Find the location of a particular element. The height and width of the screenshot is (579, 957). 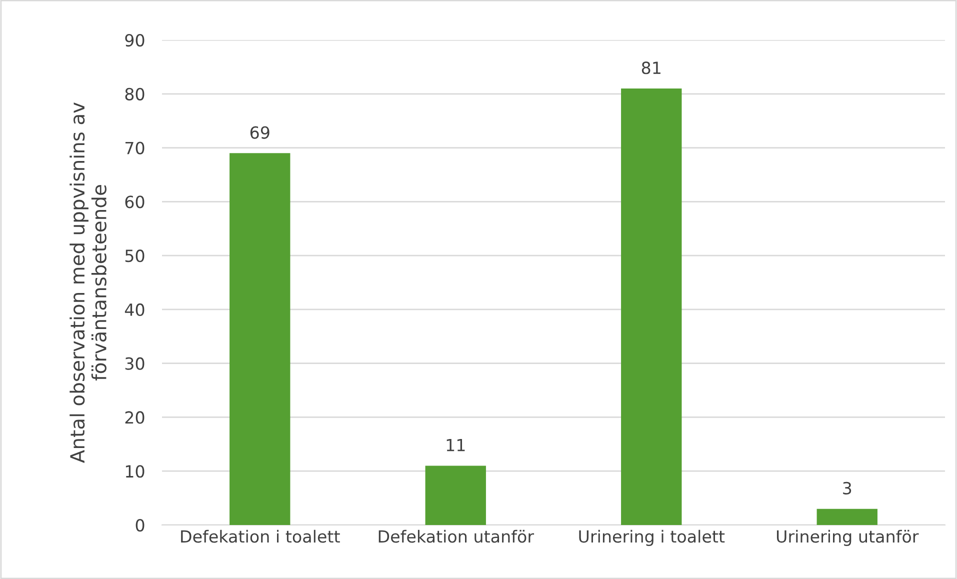

y-tick-label: 40 is located at coordinates (134, 309).